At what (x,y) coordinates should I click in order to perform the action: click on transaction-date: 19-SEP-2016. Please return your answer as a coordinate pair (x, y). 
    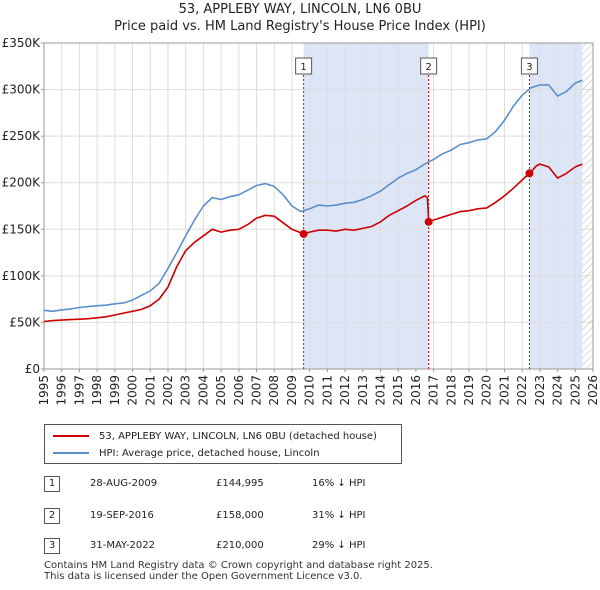
    Looking at the image, I should click on (122, 515).